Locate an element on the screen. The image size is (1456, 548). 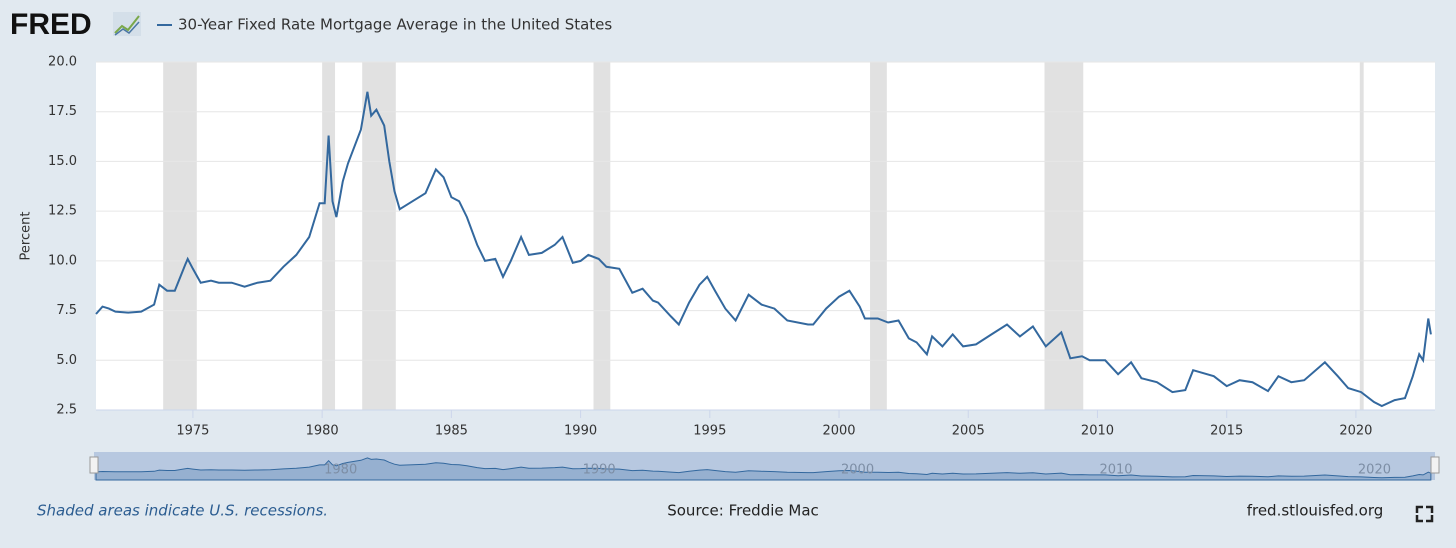
navigator-tick-label: 2010 is located at coordinates (1115, 470).